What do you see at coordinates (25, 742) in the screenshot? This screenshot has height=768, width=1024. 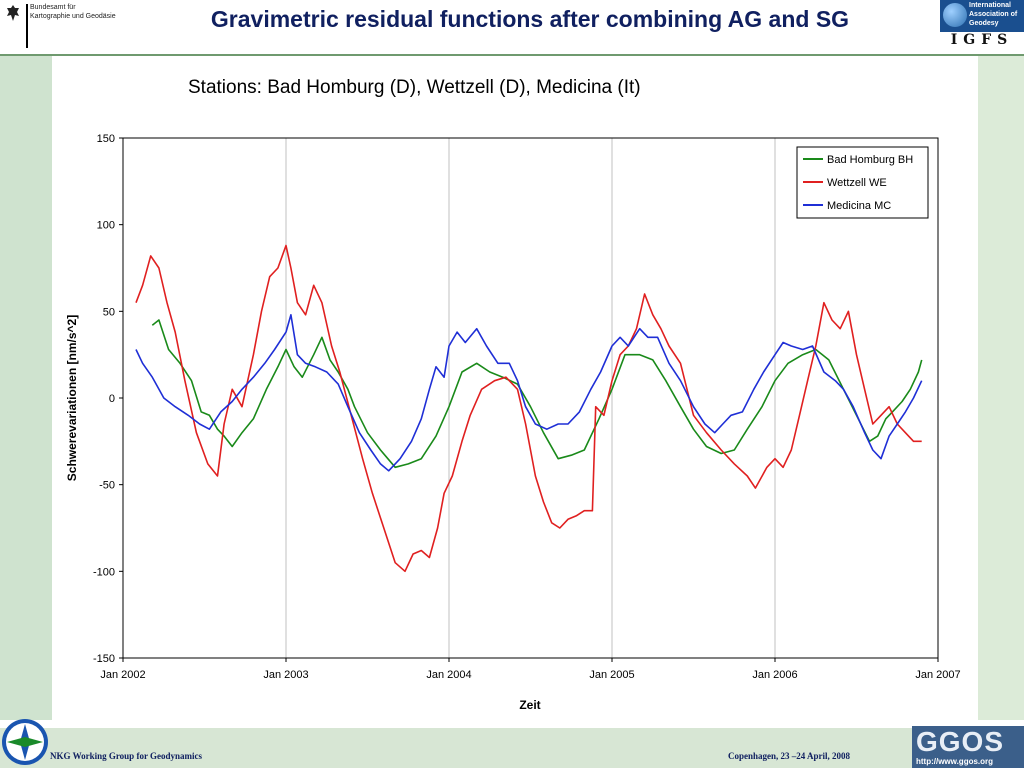 I see `compass-logo` at bounding box center [25, 742].